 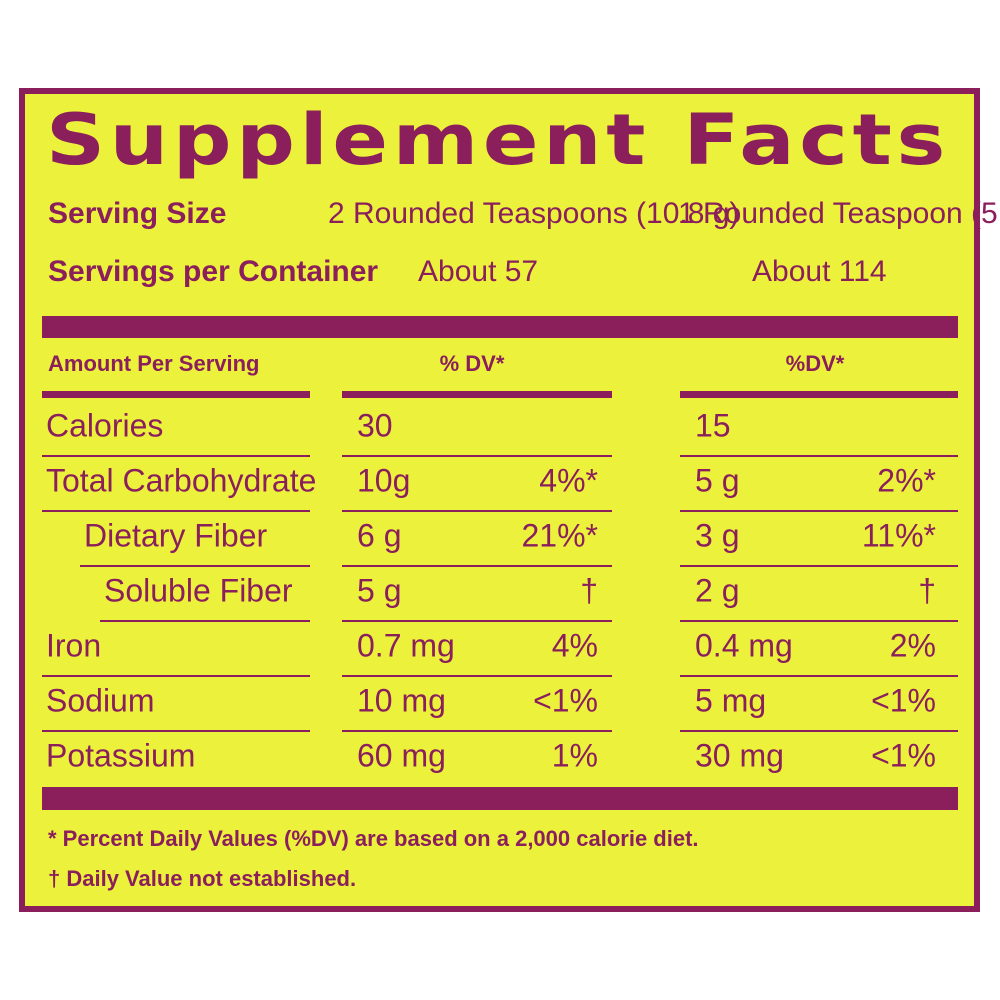 What do you see at coordinates (815, 363) in the screenshot?
I see `header: %DV*` at bounding box center [815, 363].